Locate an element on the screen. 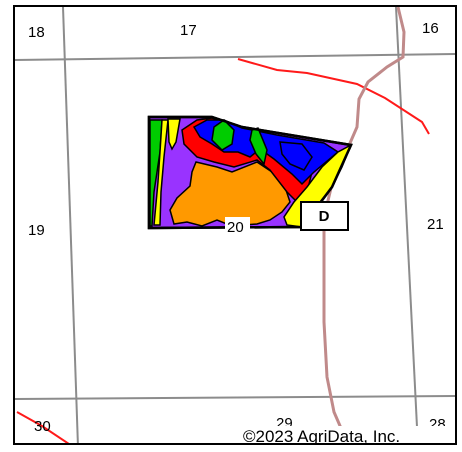 This screenshot has width=462, height=452. marker-box is located at coordinates (324, 216).